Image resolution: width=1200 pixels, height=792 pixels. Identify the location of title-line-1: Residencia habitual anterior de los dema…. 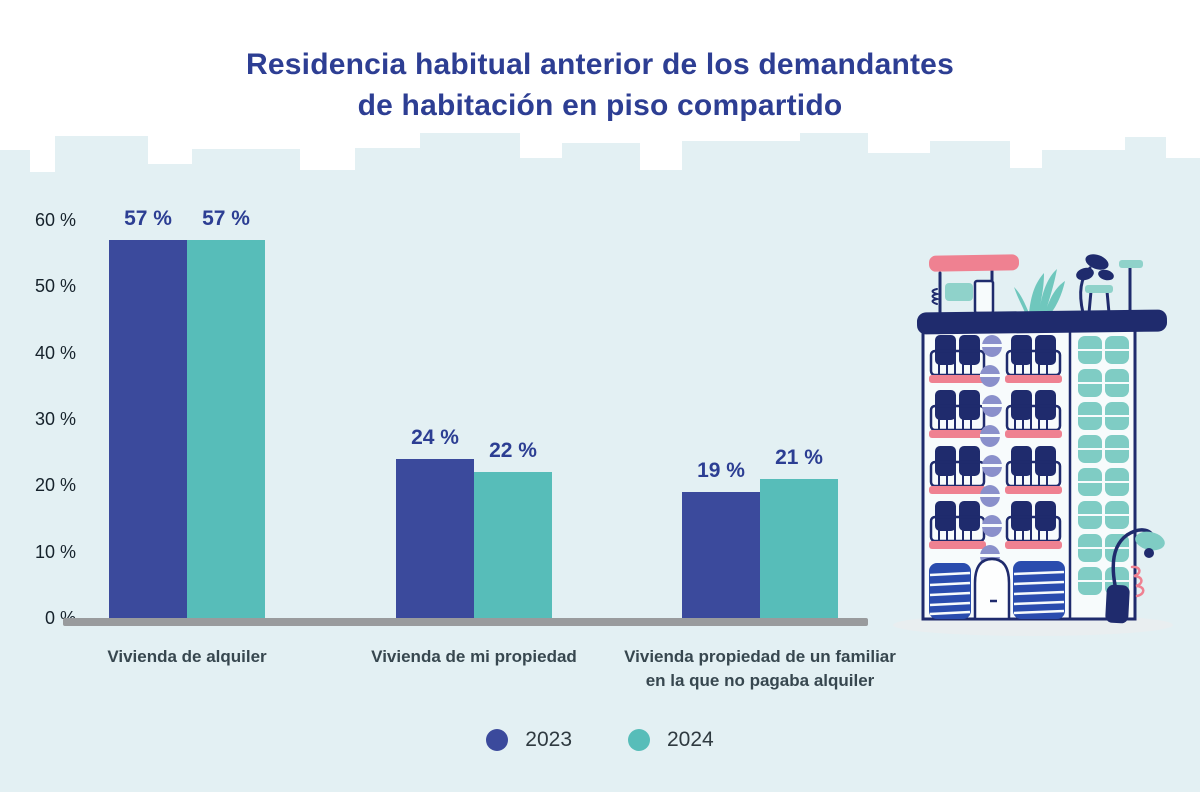
(600, 65).